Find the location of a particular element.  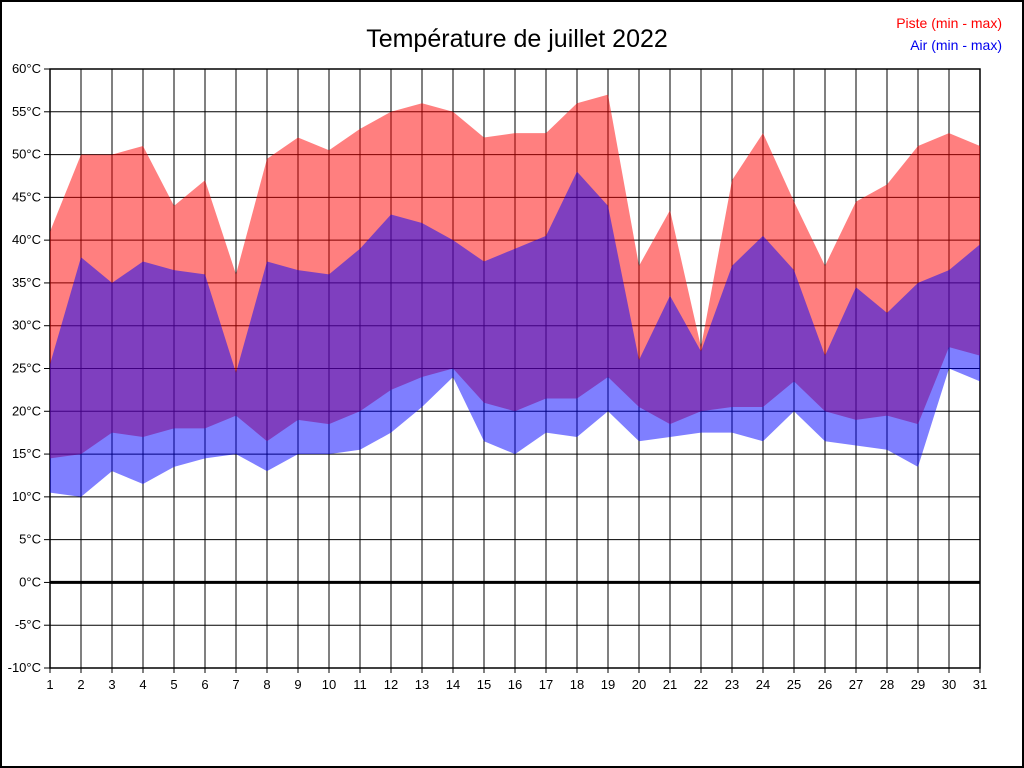

x-tick-label: 5 is located at coordinates (173, 684).